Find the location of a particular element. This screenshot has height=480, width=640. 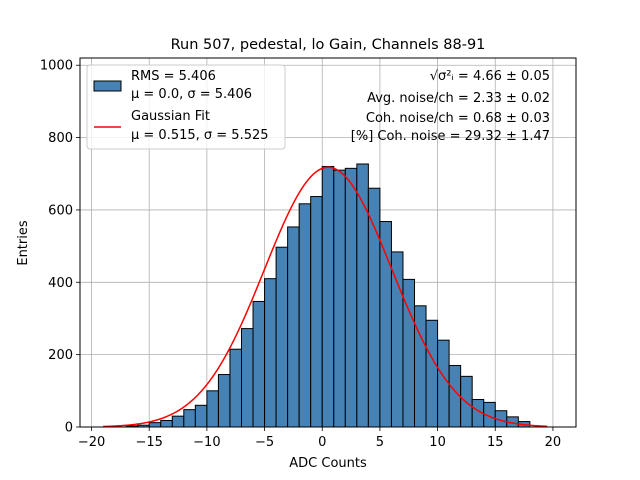

x-tick-label: 15 is located at coordinates (495, 442).